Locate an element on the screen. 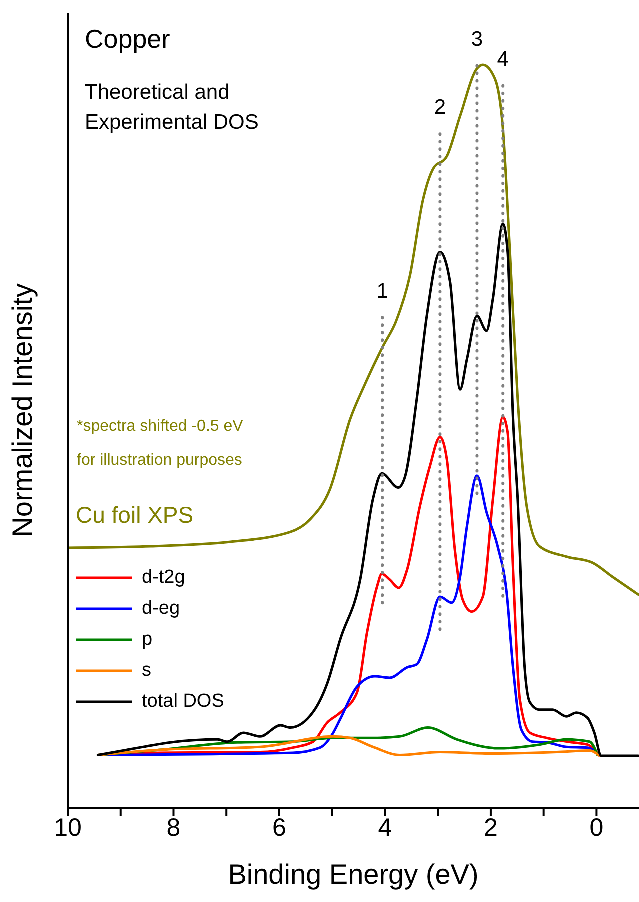 Image resolution: width=639 pixels, height=902 pixels. x-axis-title: Binding Energy (eV) is located at coordinates (353, 874).